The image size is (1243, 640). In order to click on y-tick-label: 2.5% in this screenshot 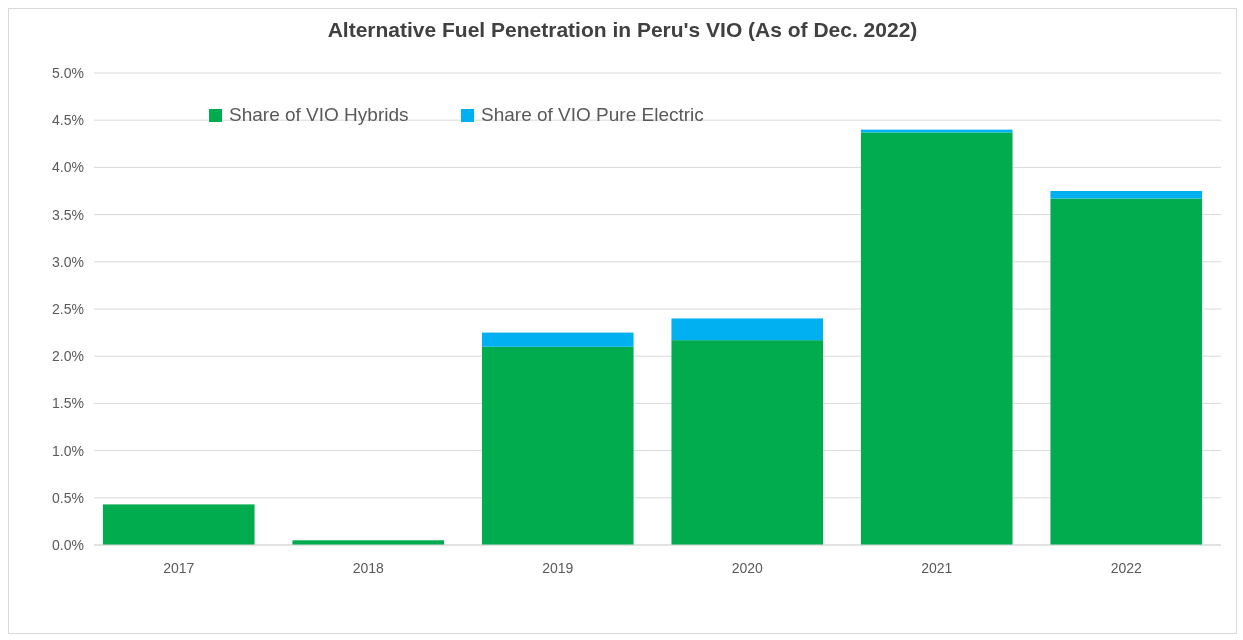, I will do `click(68, 308)`.